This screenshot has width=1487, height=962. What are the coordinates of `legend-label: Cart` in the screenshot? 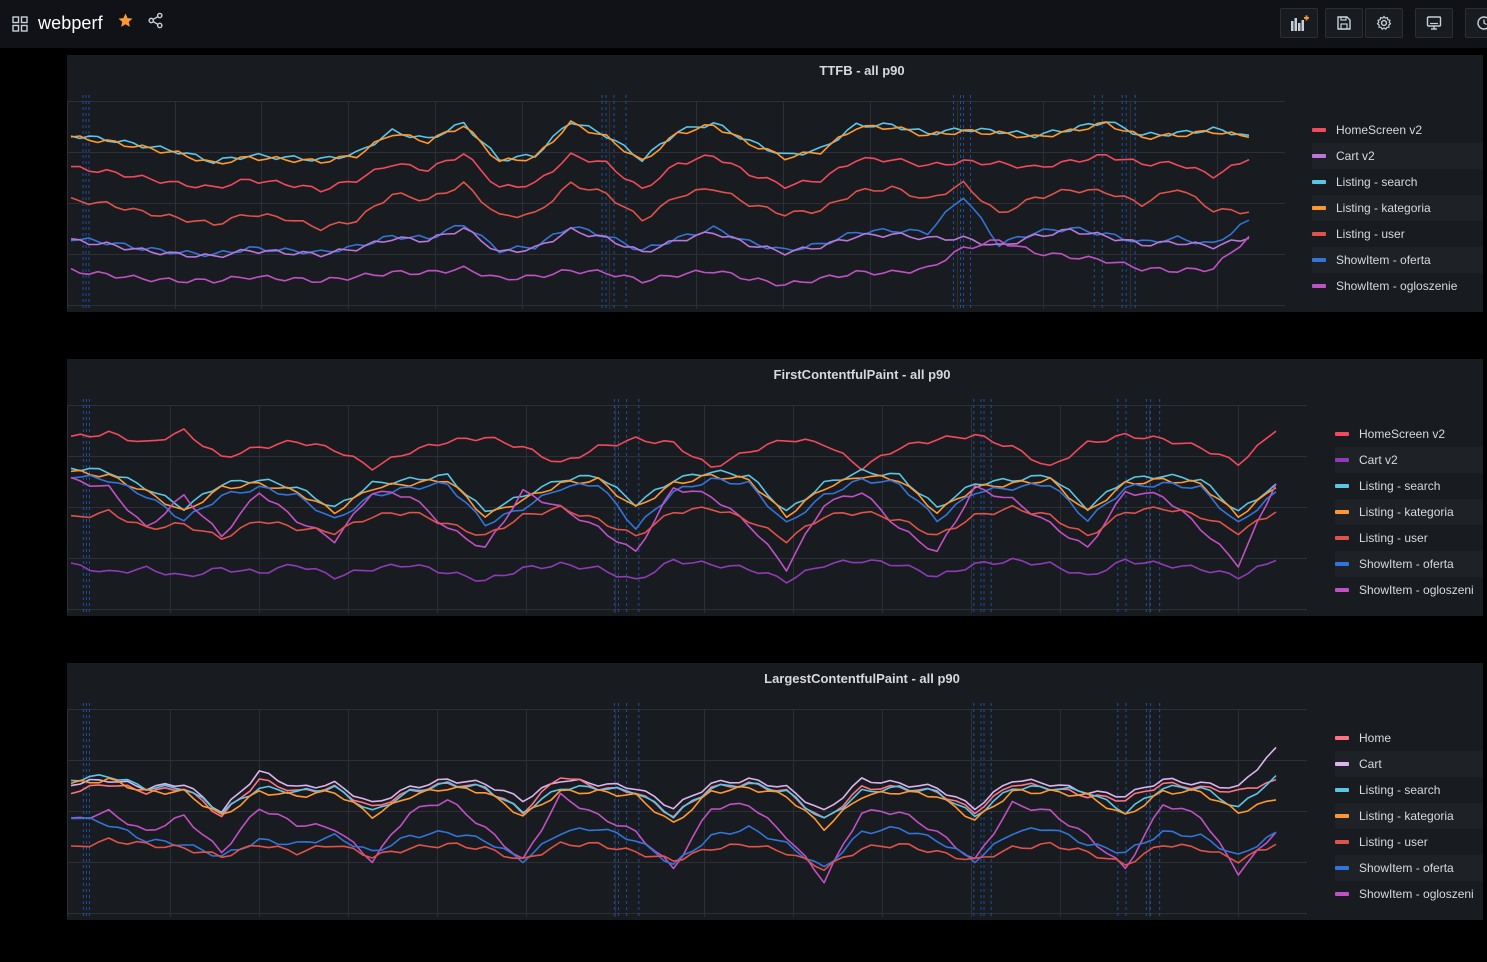 It's located at (1370, 764).